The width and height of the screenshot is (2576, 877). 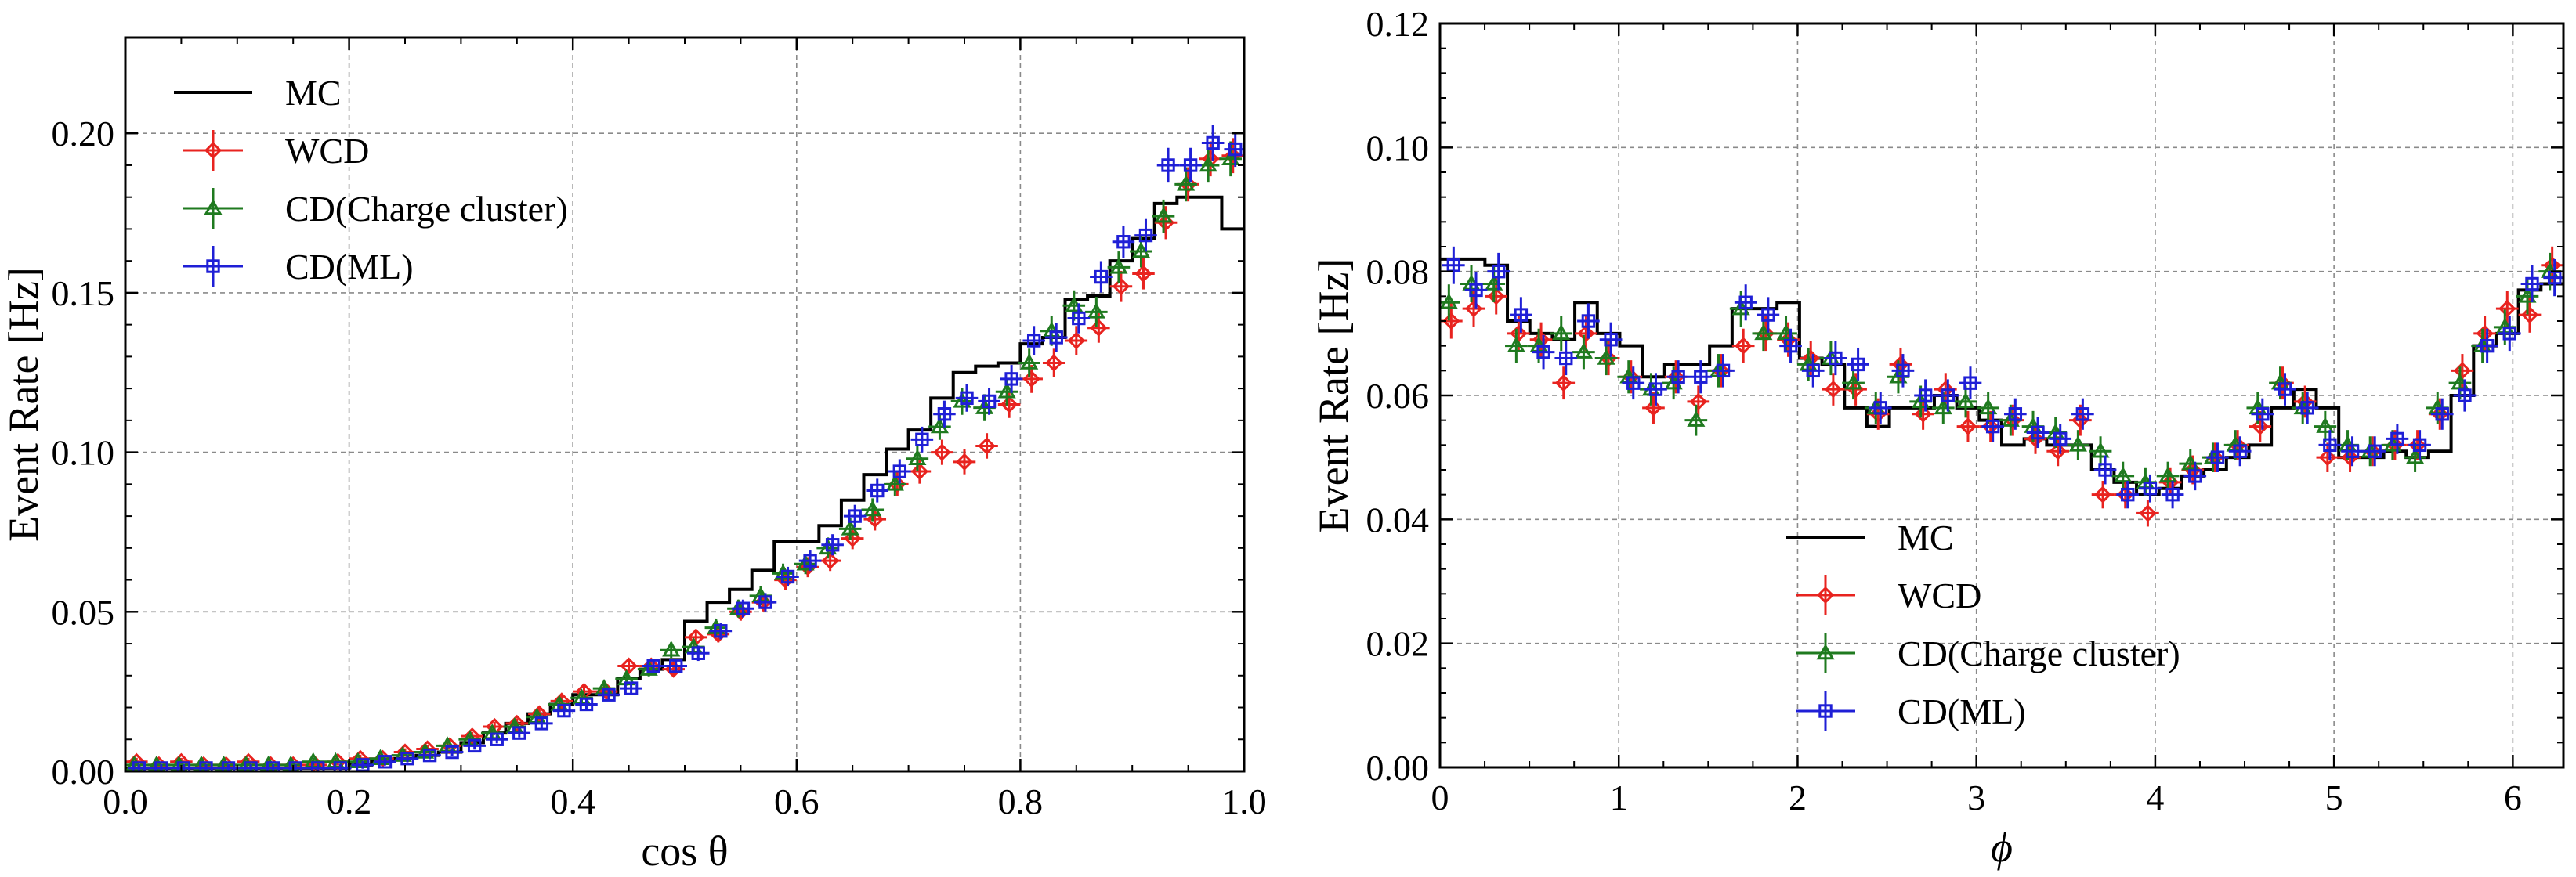 What do you see at coordinates (1888, 595) in the screenshot?
I see `legend-item: WCD` at bounding box center [1888, 595].